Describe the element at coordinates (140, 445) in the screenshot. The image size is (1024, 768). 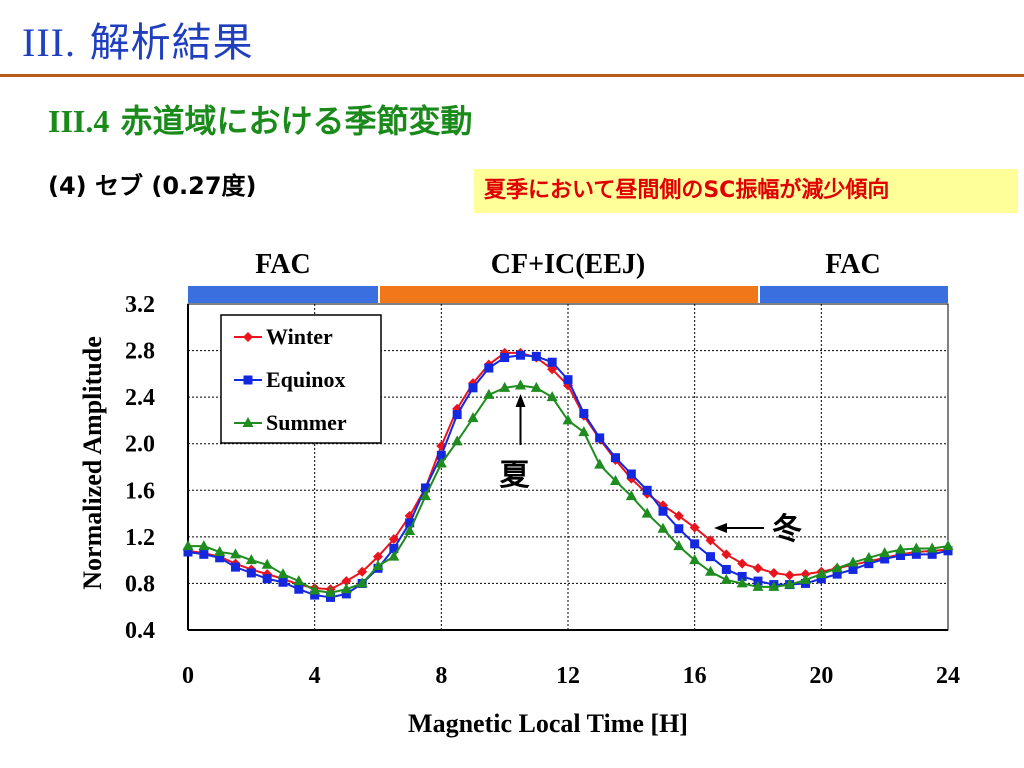
I see `y-tick-label: 2.0` at that location.